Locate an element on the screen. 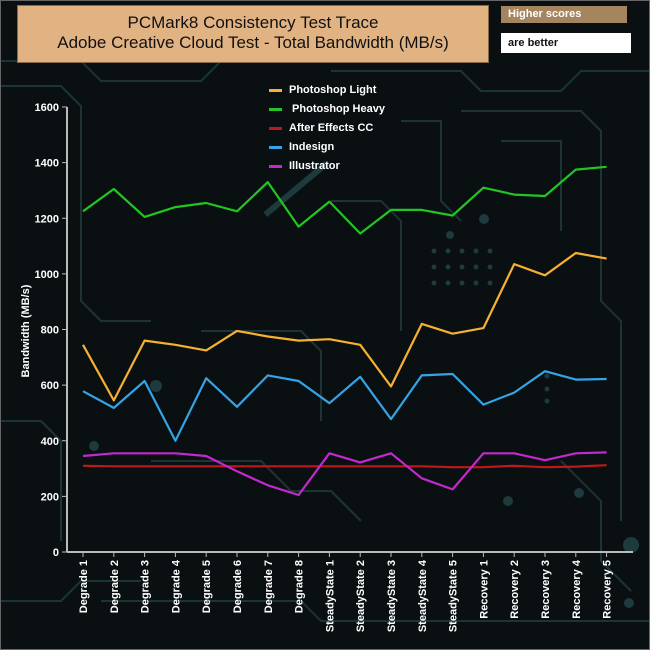  x-tick-label: Degrade 1 is located at coordinates (84, 586).